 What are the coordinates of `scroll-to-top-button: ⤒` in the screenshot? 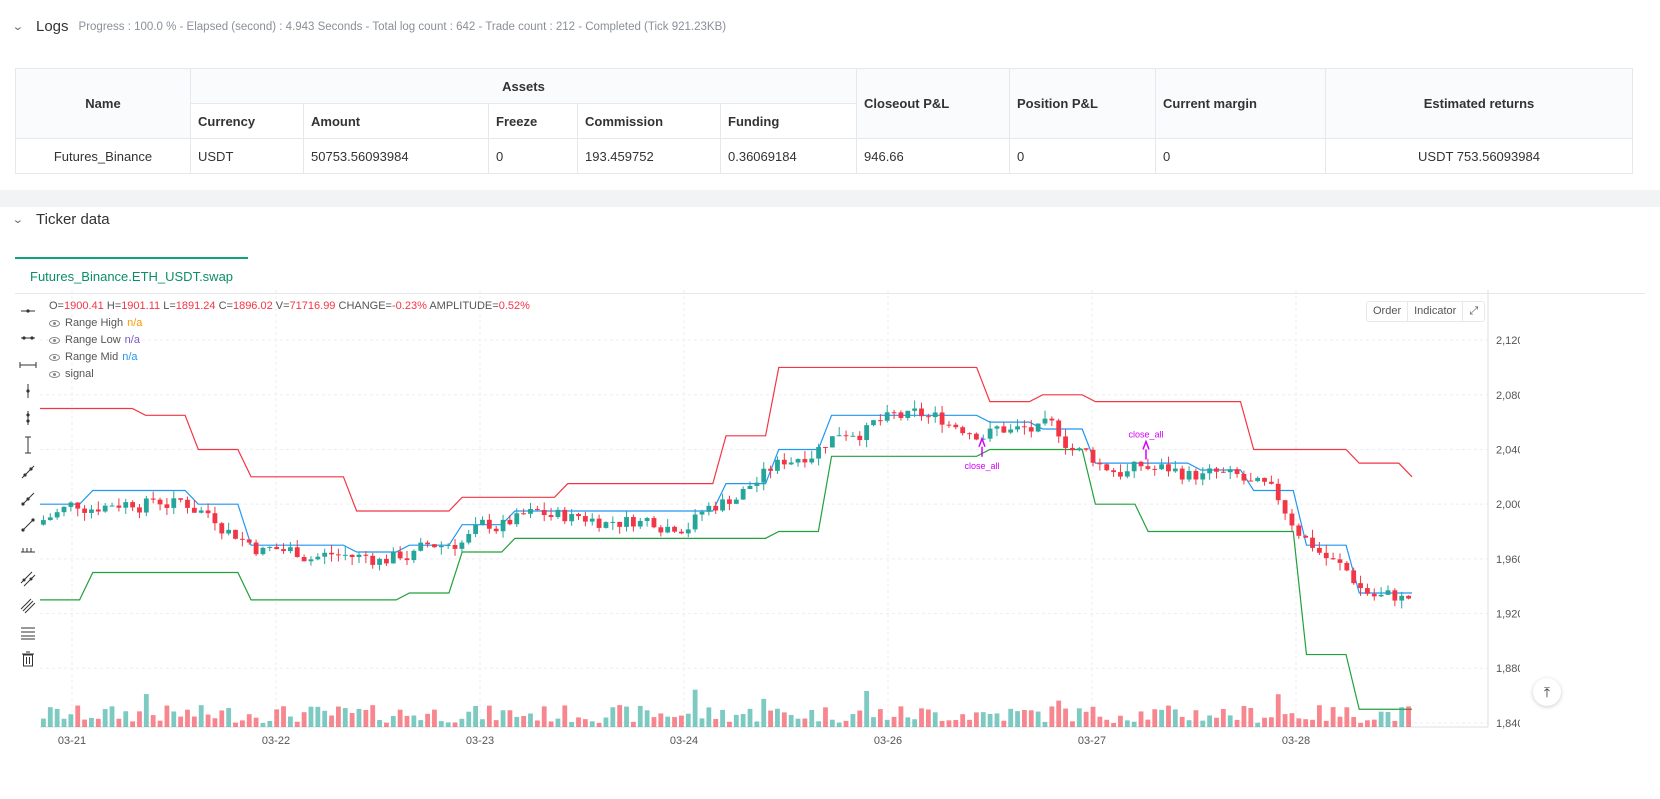 It's located at (1547, 692).